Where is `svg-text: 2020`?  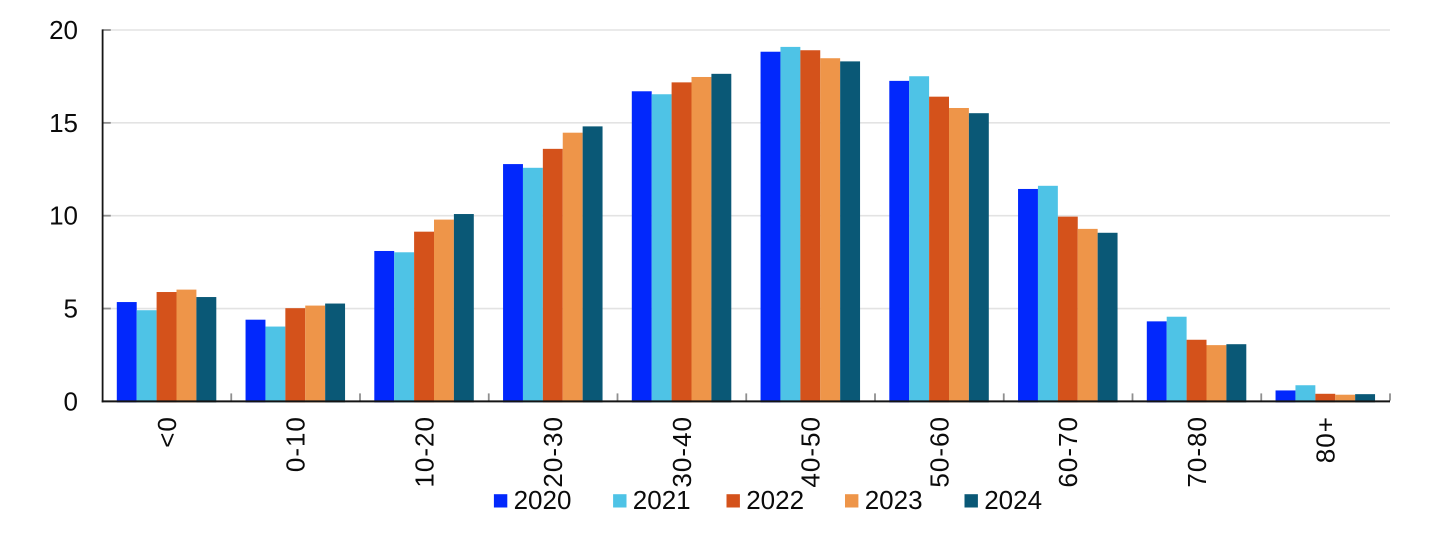 svg-text: 2020 is located at coordinates (543, 500).